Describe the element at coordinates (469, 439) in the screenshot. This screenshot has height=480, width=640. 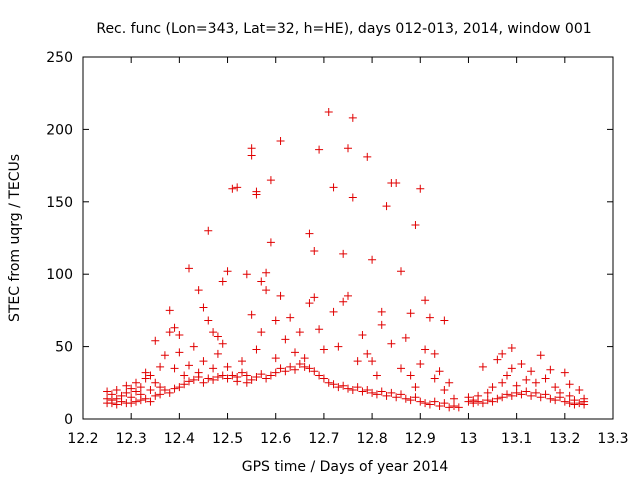
I see `x-tick-label: 13` at that location.